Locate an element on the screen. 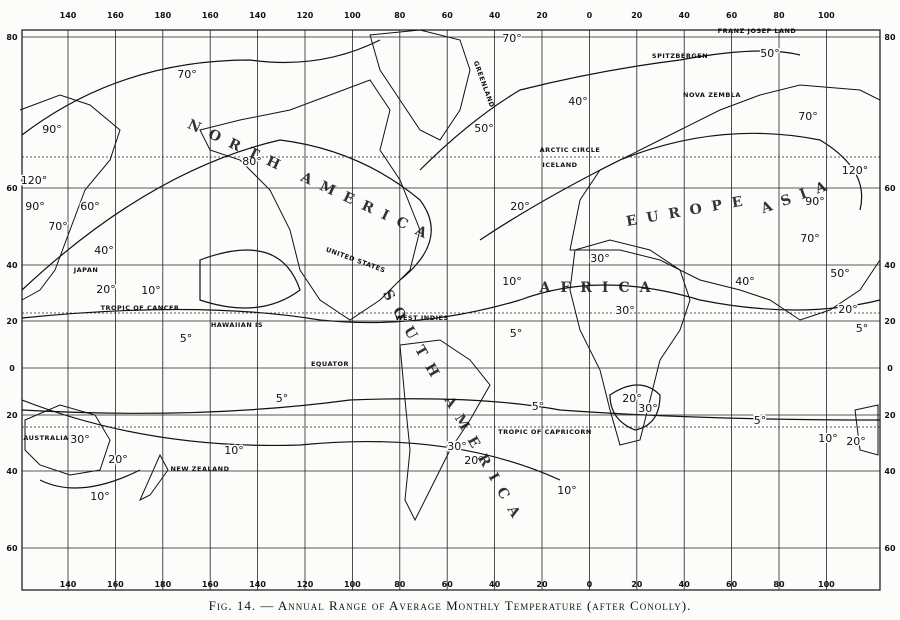 The width and height of the screenshot is (900, 620). latitude-label: 0 is located at coordinates (12, 368).